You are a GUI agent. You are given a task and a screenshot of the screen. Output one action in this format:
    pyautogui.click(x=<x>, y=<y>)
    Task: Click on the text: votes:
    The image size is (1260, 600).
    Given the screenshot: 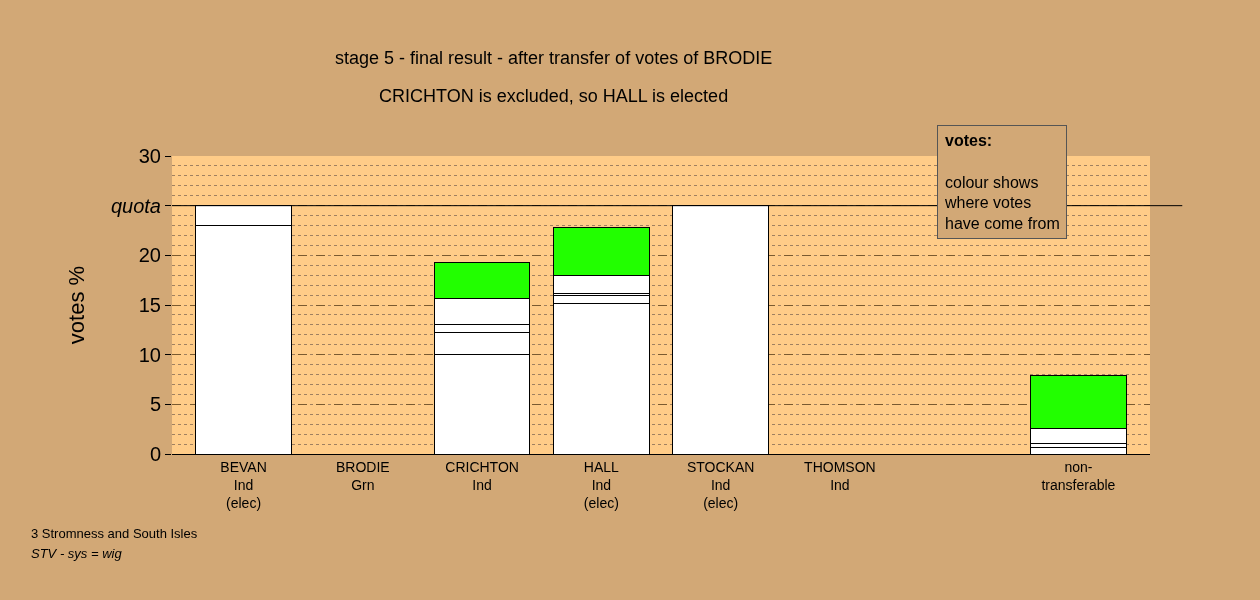 What is the action you would take?
    pyautogui.click(x=969, y=140)
    